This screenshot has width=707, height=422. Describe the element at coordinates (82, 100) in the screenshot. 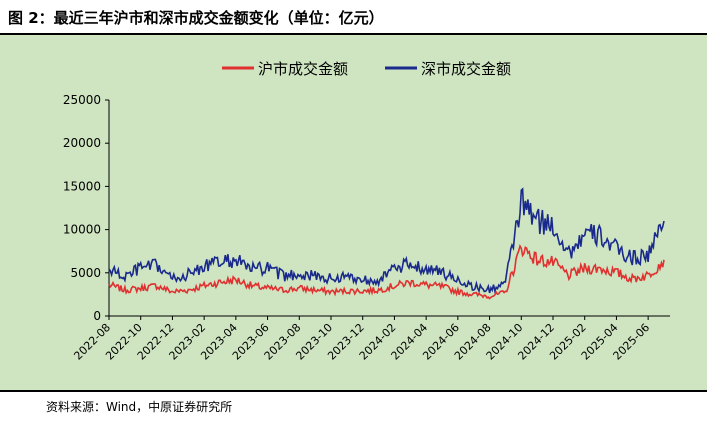

I see `y-tick-label: 25000` at that location.